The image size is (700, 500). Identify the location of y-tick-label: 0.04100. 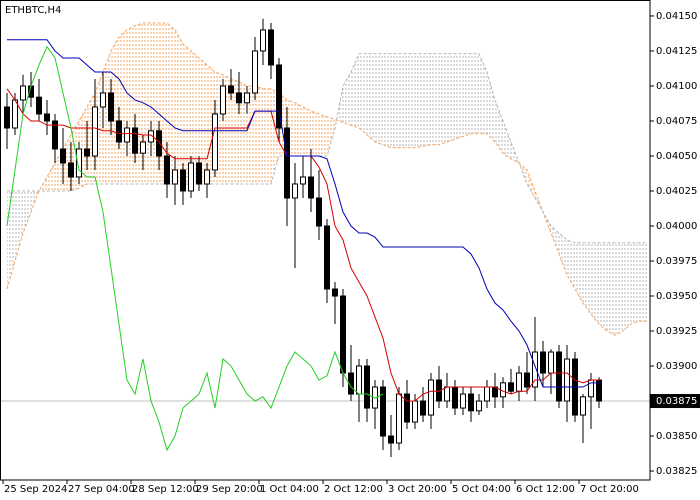
(676, 86).